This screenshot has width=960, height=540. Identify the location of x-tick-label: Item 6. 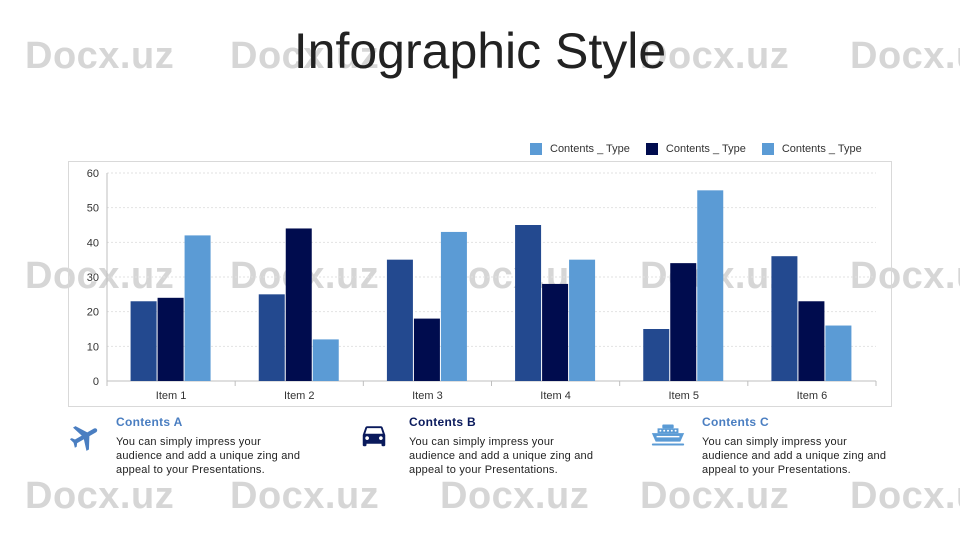
(812, 396).